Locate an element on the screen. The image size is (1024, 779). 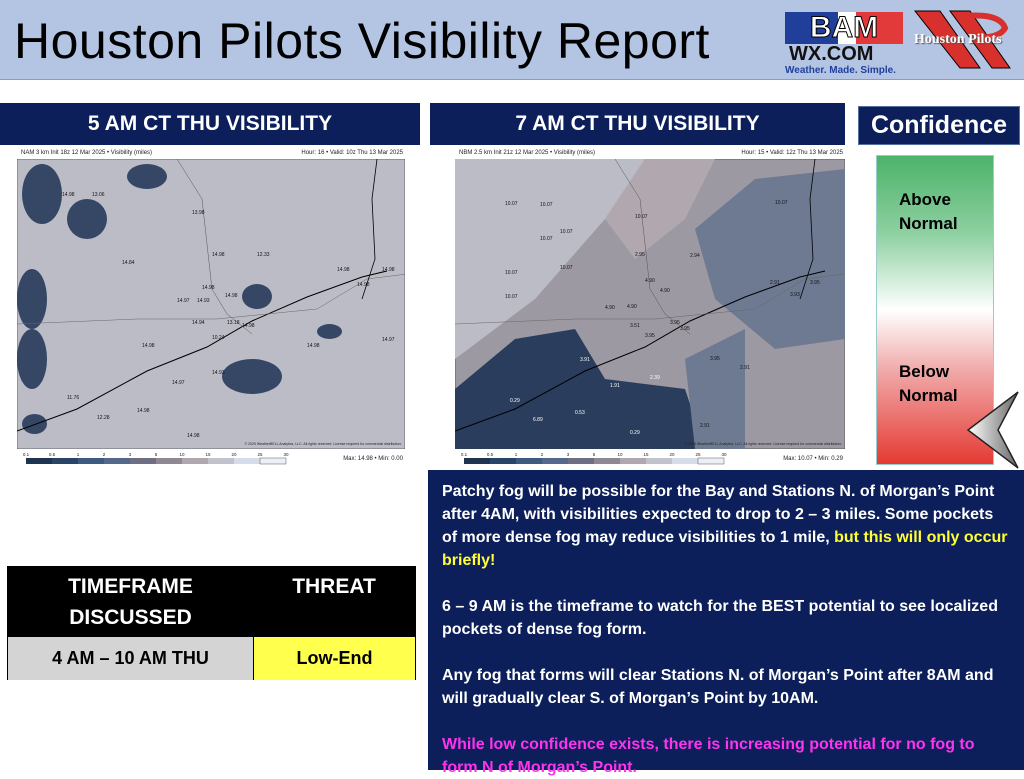
moderate-visibility-region is located at coordinates (660, 209).